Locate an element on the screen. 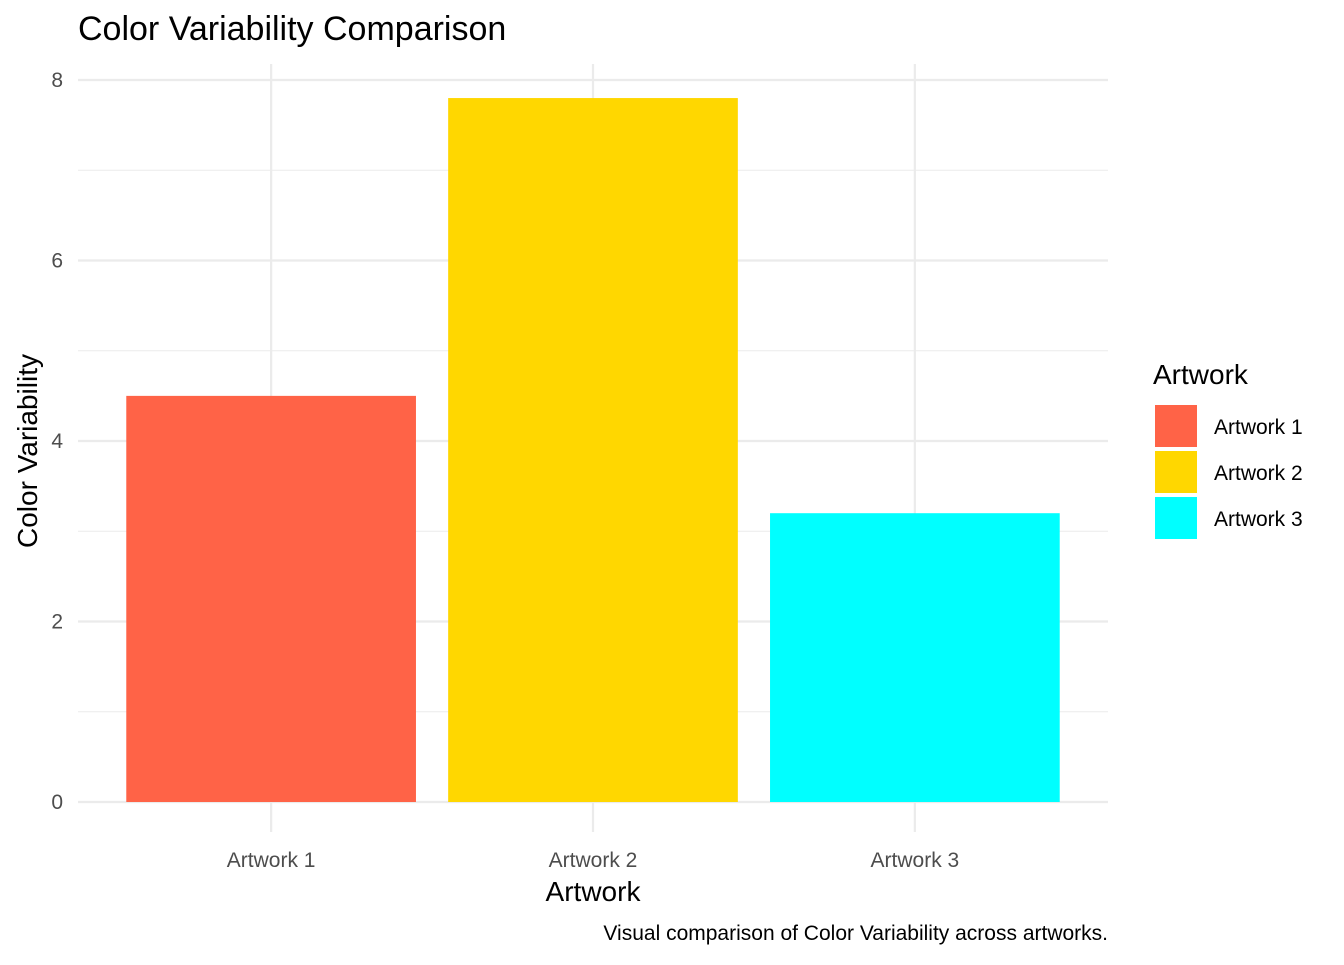 The width and height of the screenshot is (1344, 965). y-tick-label: 4 is located at coordinates (57, 441).